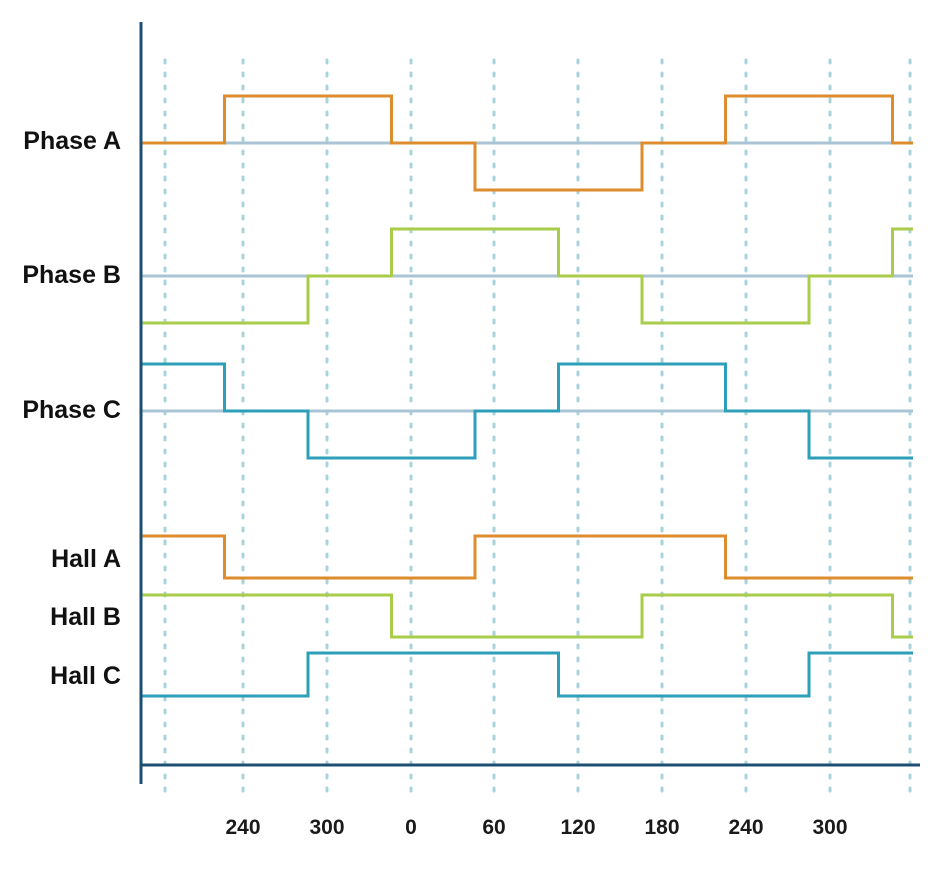 This screenshot has width=950, height=876. I want to click on label-hall-b: Hall B, so click(85, 617).